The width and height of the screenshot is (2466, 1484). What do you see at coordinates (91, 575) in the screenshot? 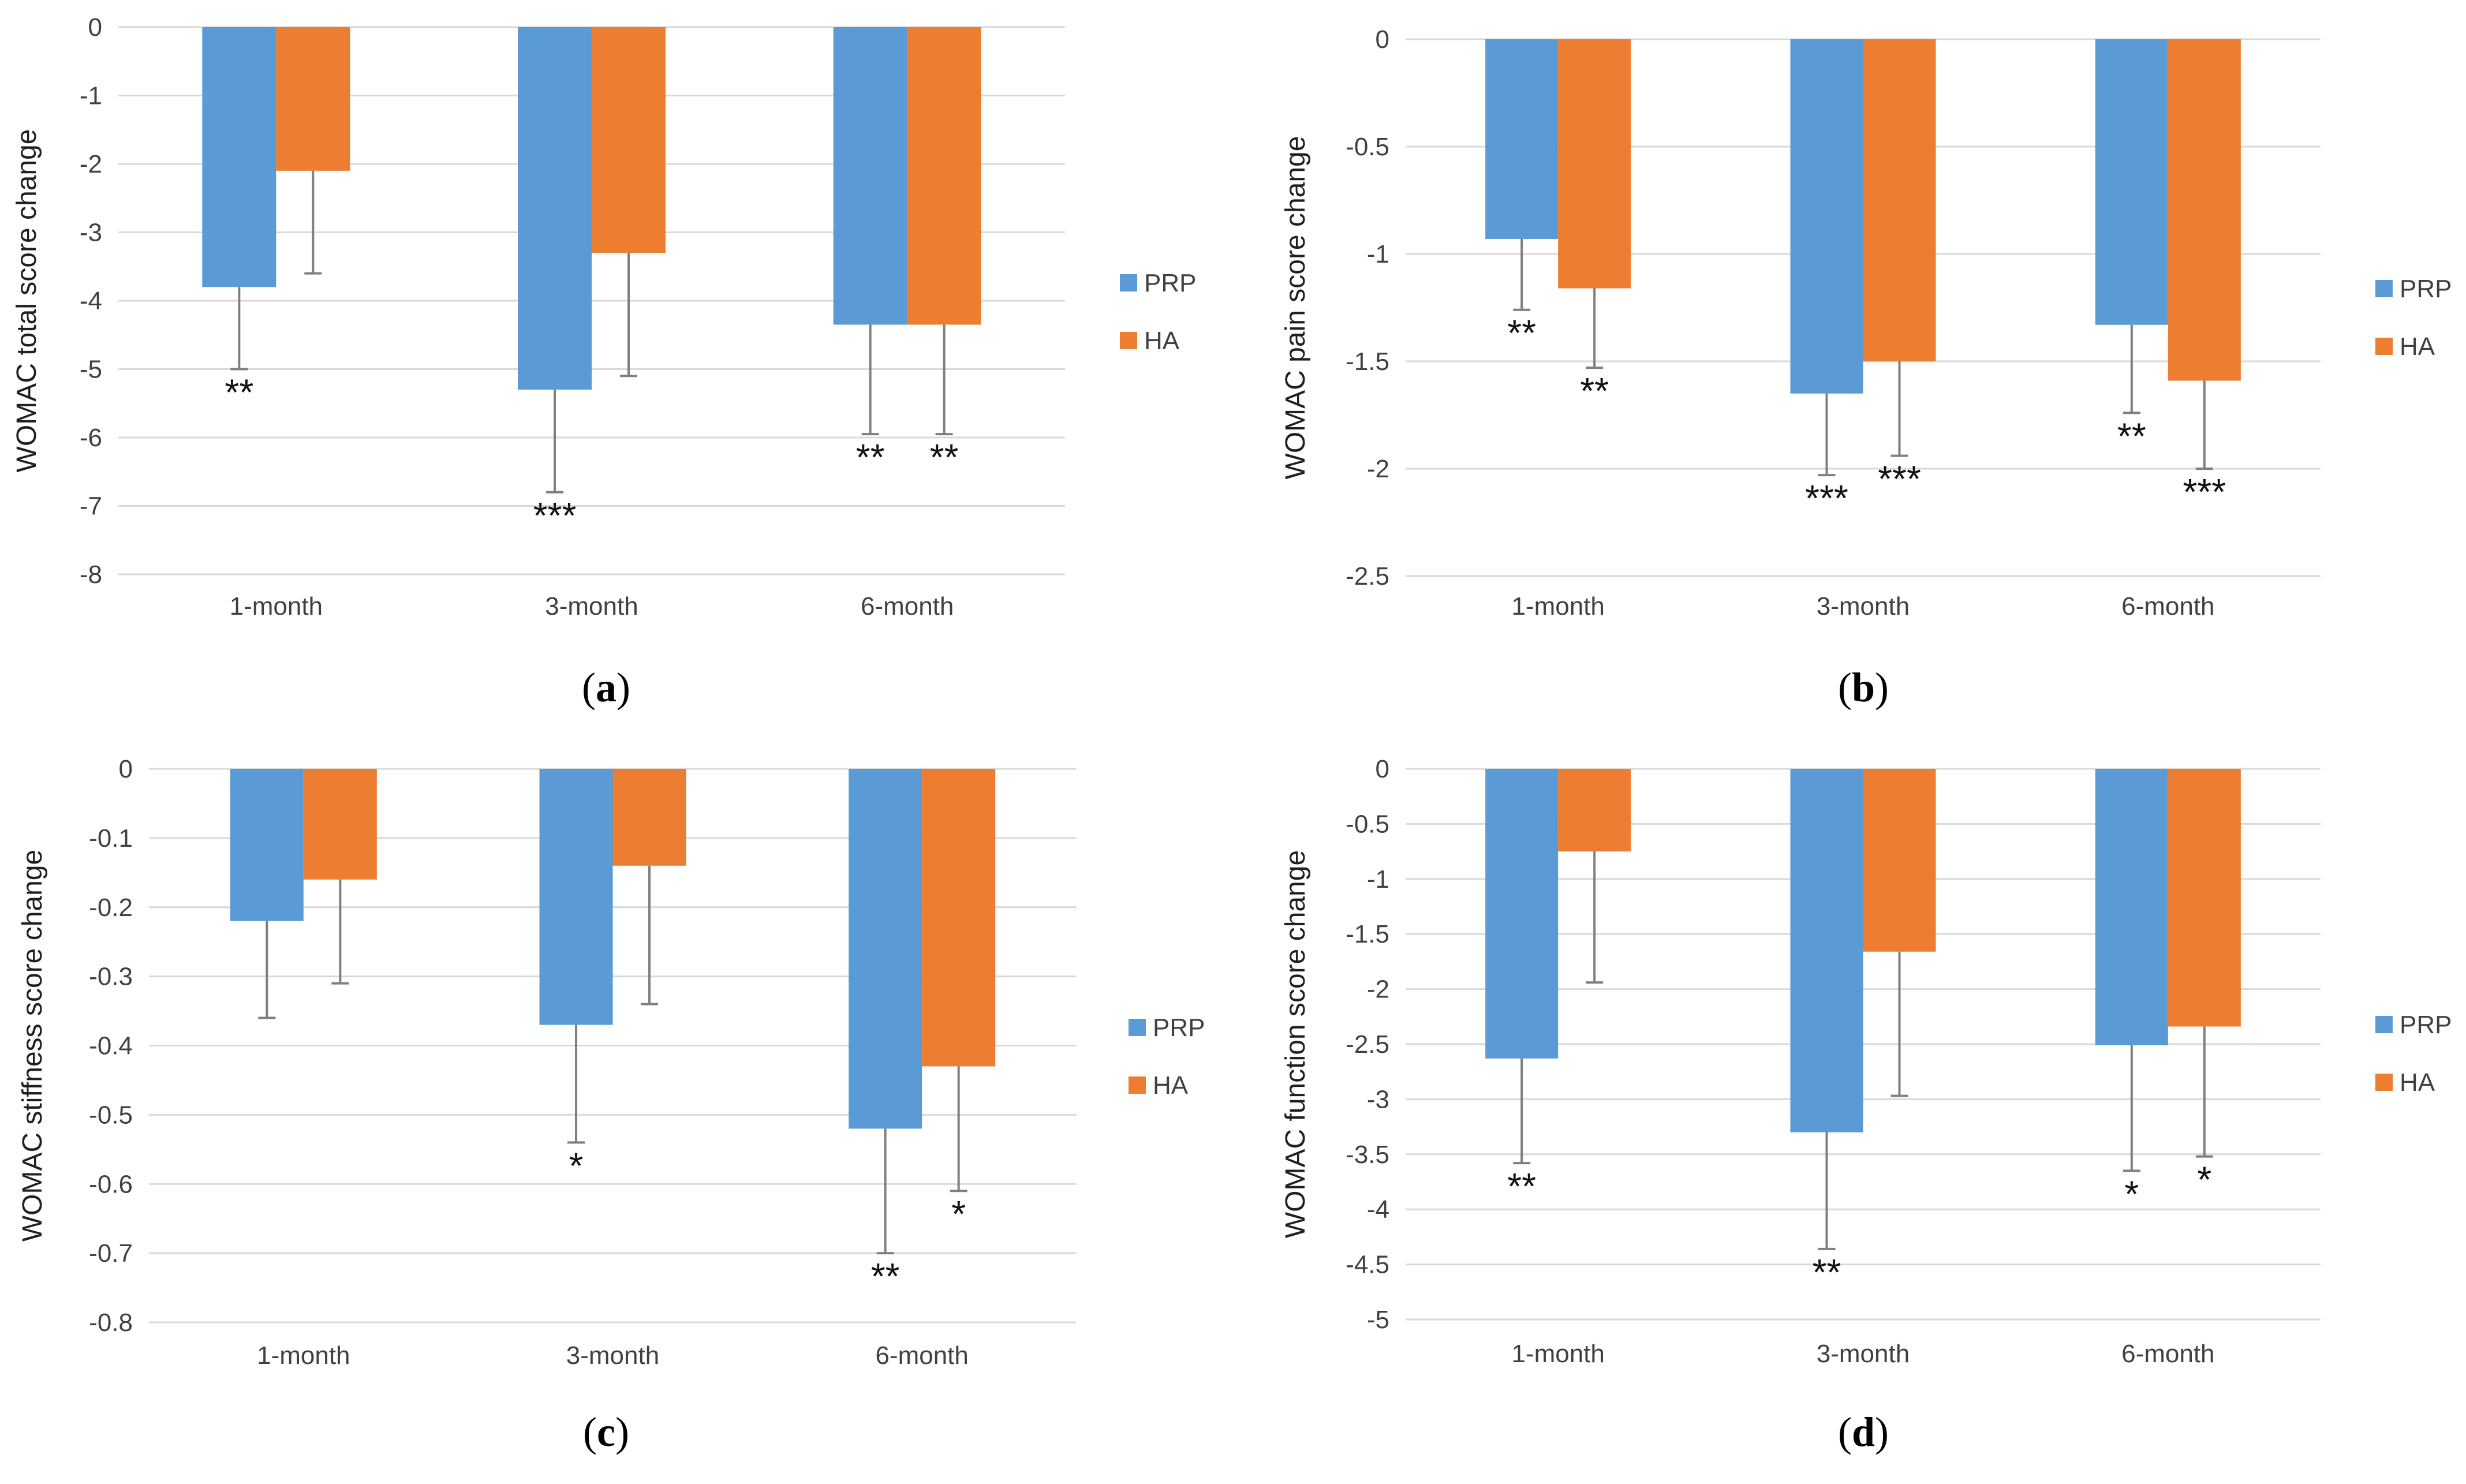
I see `y-tick-label: -8` at bounding box center [91, 575].